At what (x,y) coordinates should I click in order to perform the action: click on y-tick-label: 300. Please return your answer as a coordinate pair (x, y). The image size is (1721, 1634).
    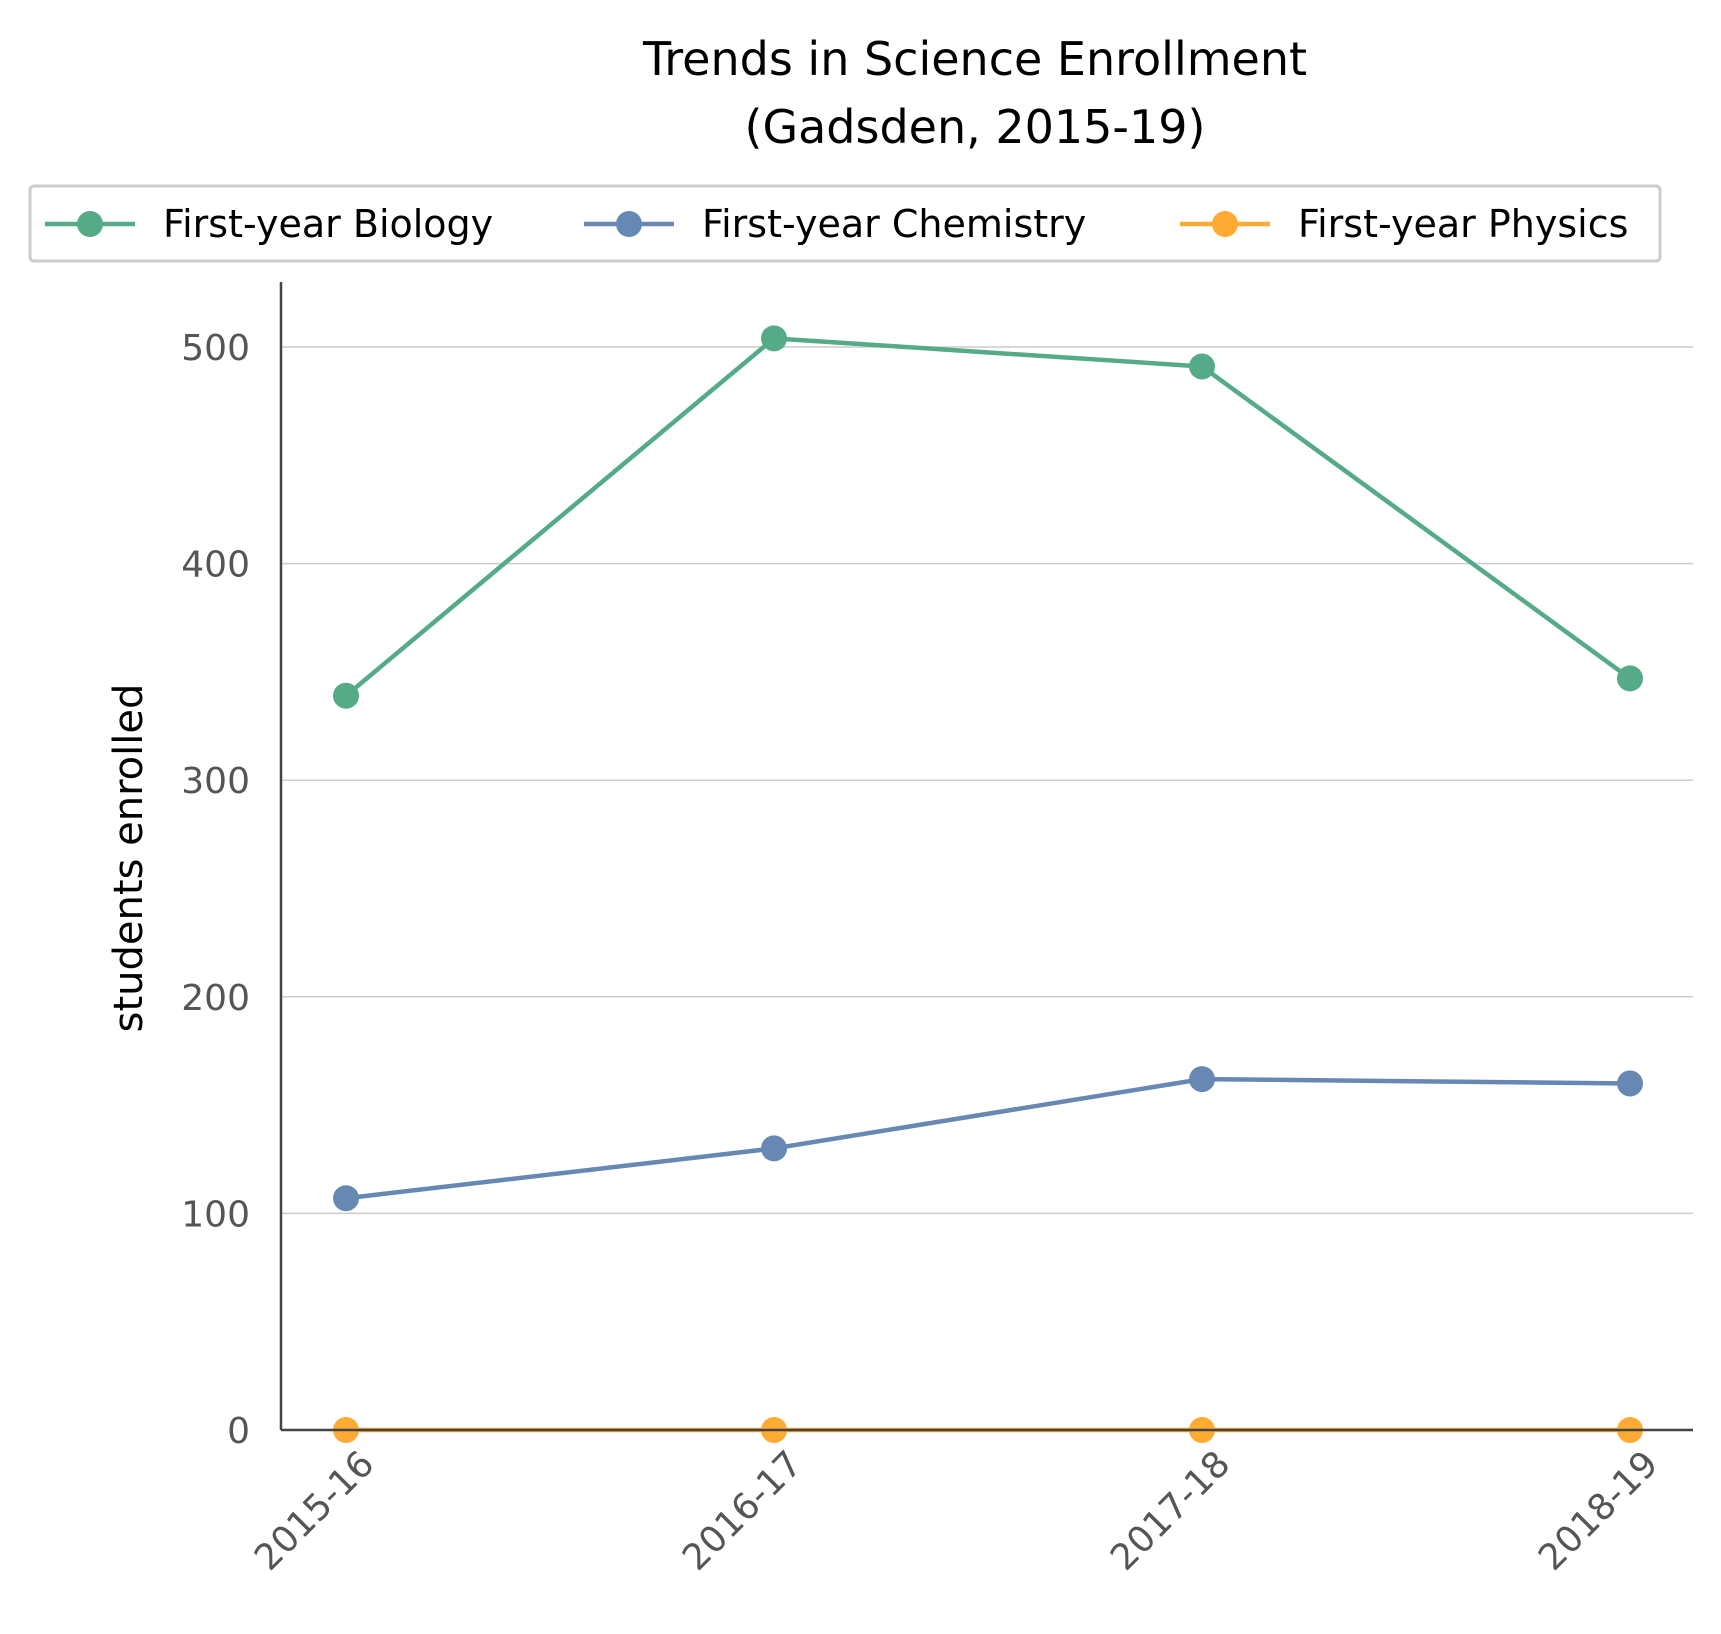
    Looking at the image, I should click on (215, 781).